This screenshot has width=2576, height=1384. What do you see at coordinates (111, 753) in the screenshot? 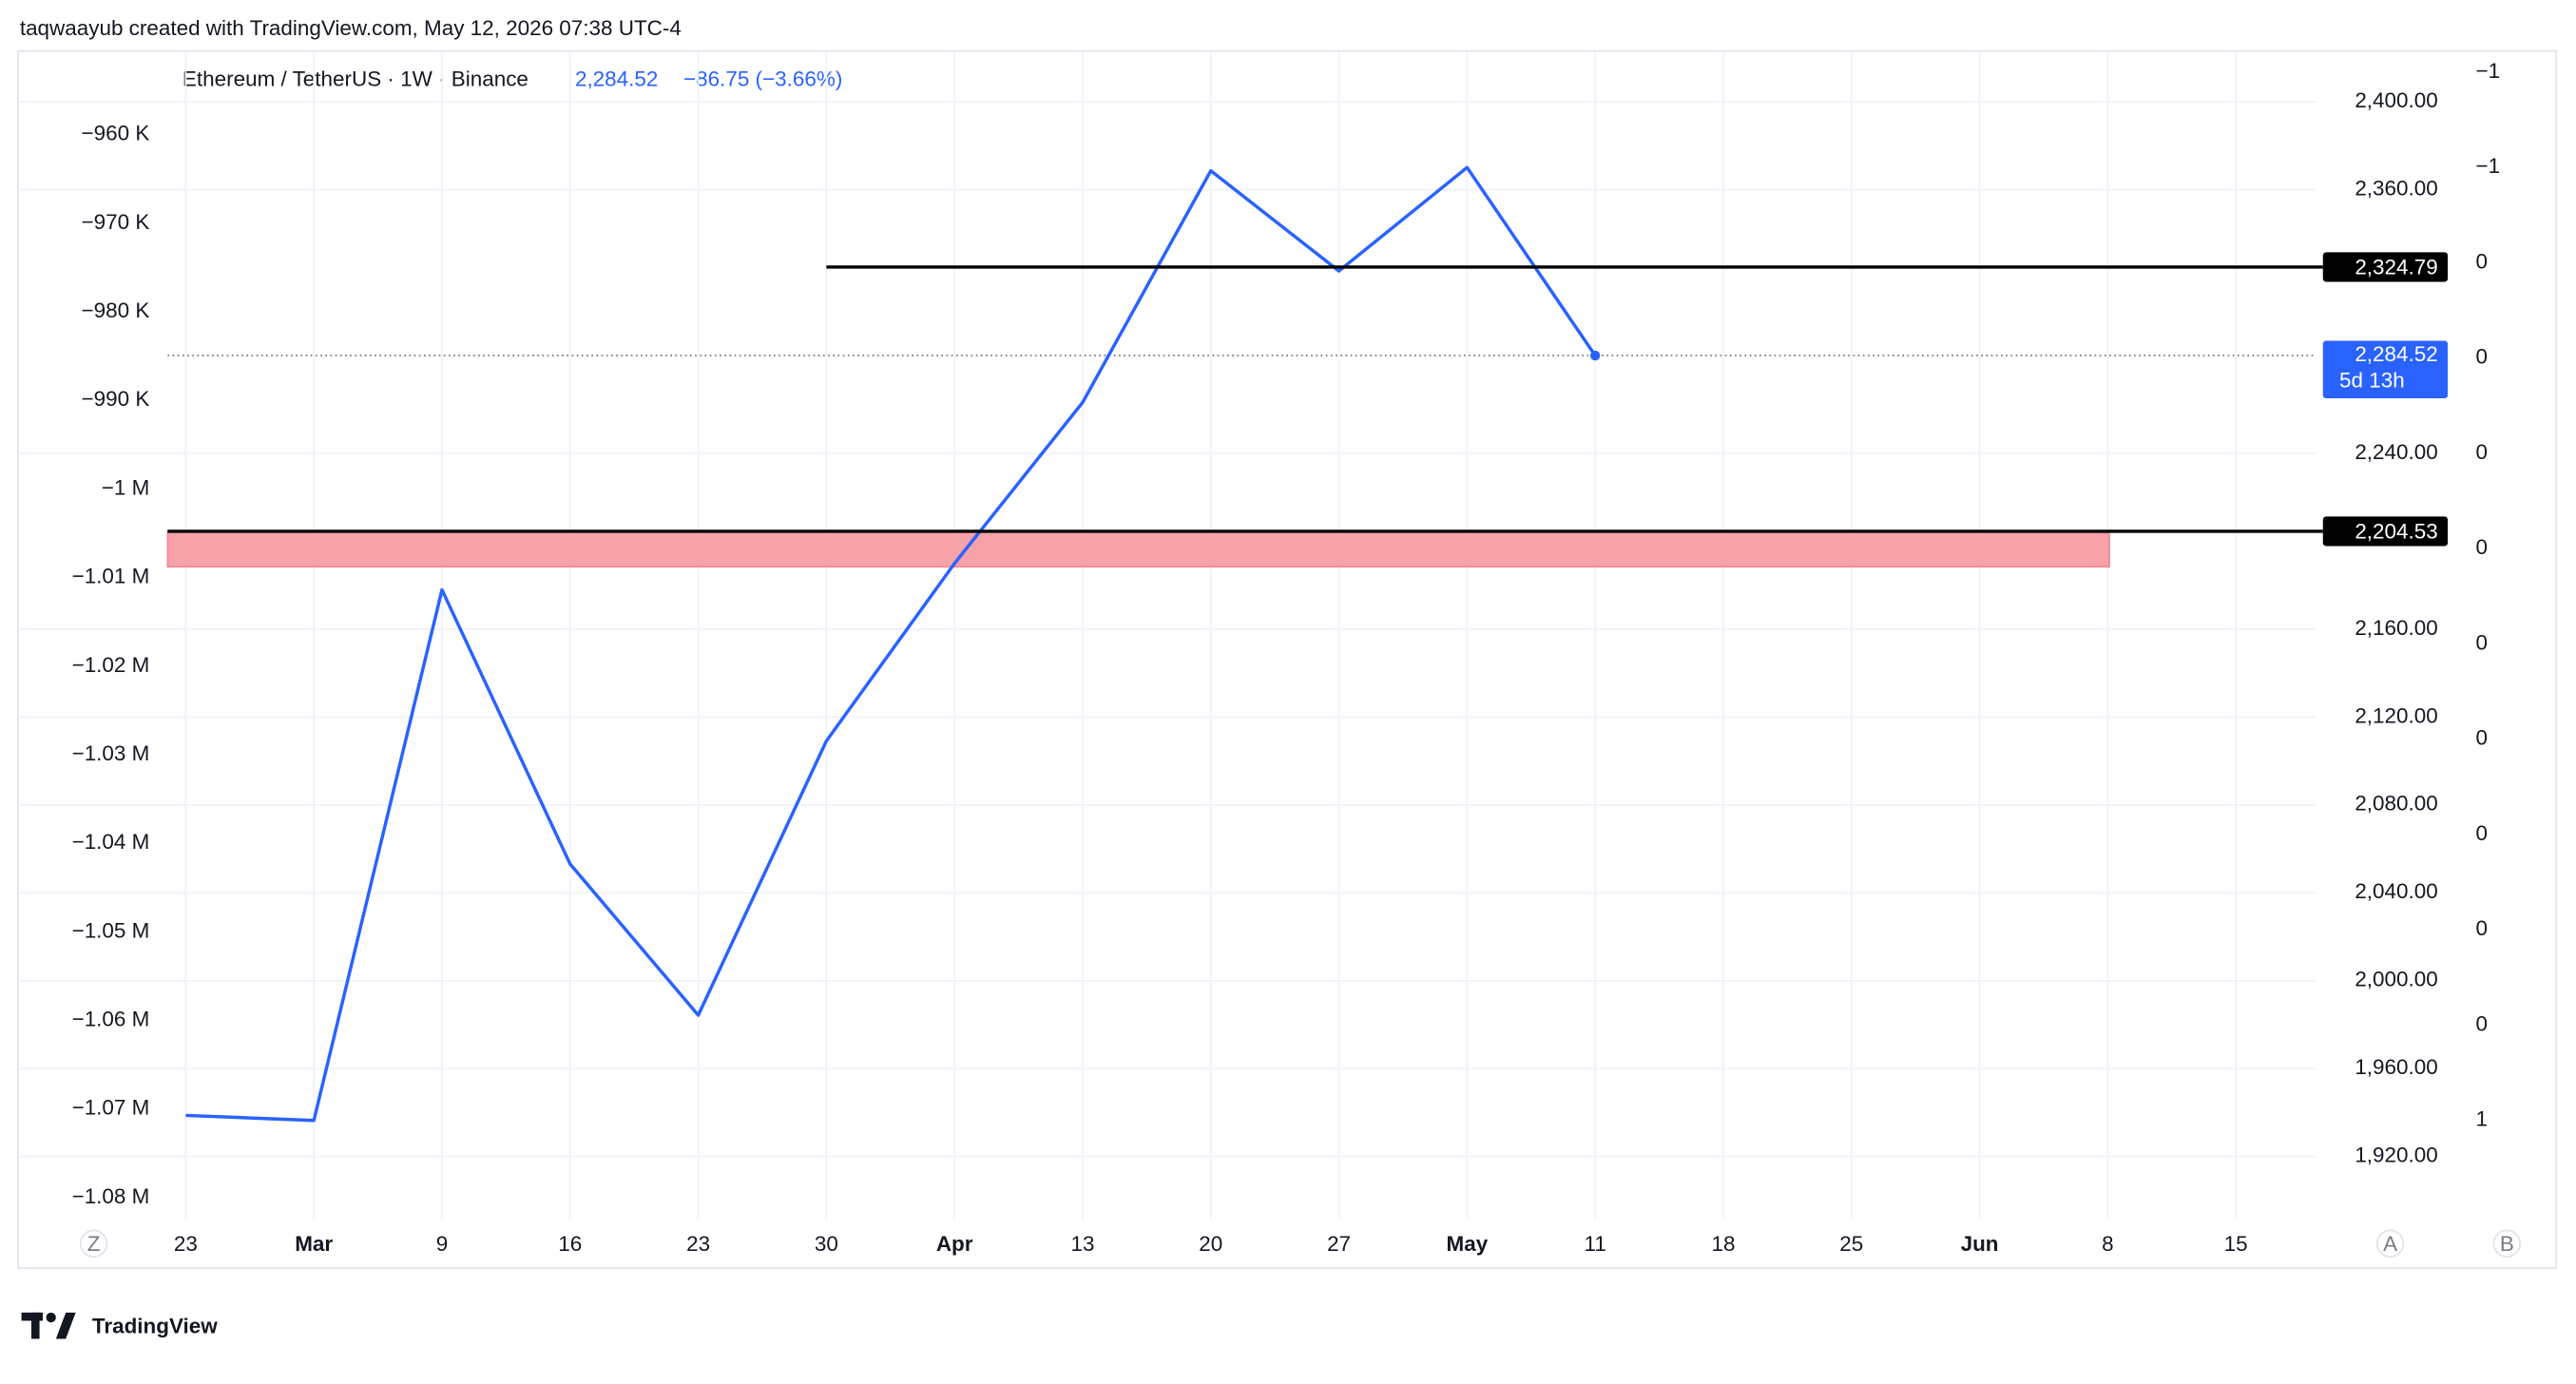
I see `y2-tick-label: −1.03 M` at bounding box center [111, 753].